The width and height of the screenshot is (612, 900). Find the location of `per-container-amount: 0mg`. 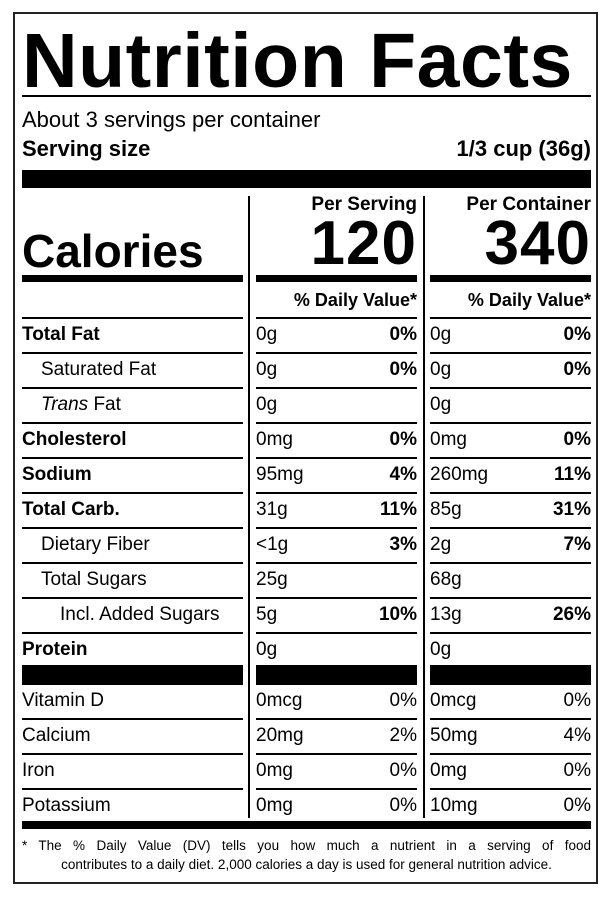

per-container-amount: 0mg is located at coordinates (448, 770).